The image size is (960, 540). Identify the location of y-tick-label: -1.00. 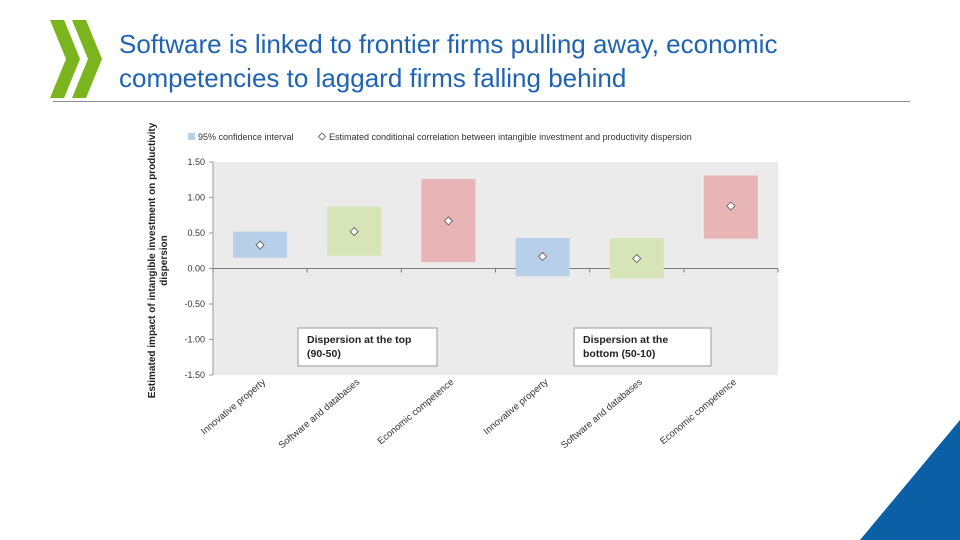
(194, 340).